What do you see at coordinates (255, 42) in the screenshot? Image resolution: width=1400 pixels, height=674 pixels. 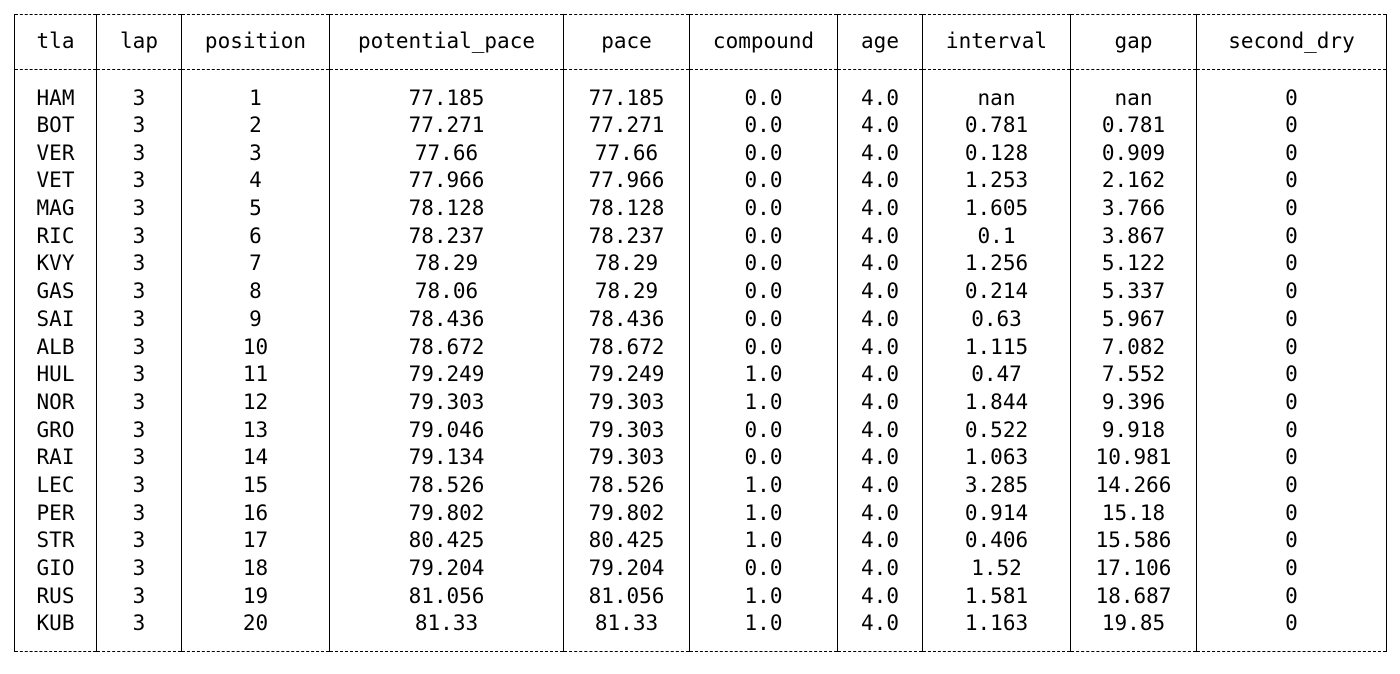 I see `column-header-position: position` at bounding box center [255, 42].